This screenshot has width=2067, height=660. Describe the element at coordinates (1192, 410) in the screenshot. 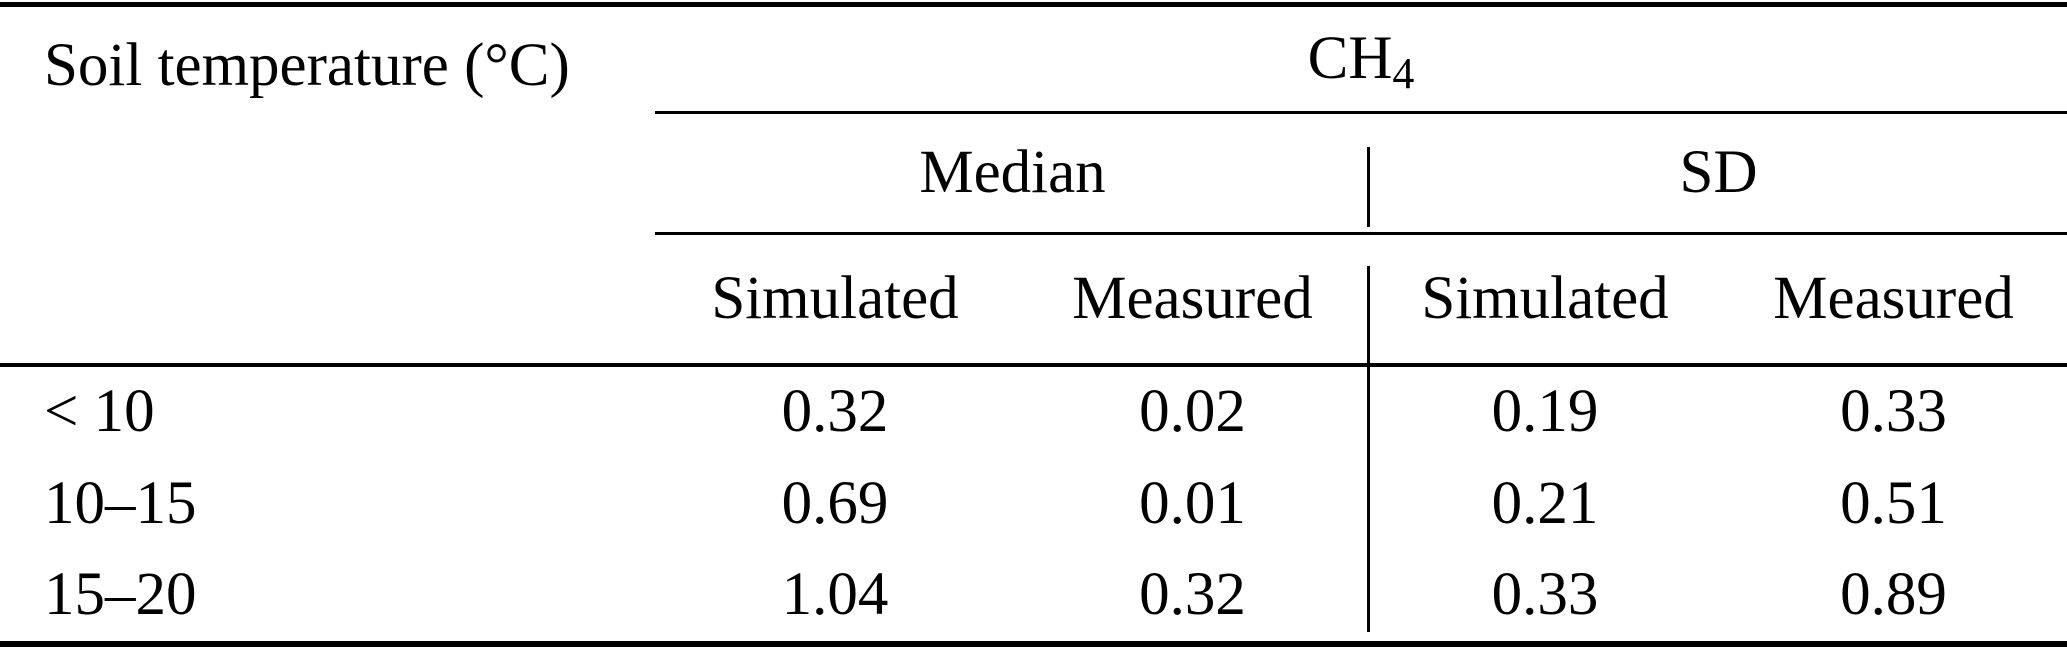

I see `cell-median-measured: 0.02` at that location.